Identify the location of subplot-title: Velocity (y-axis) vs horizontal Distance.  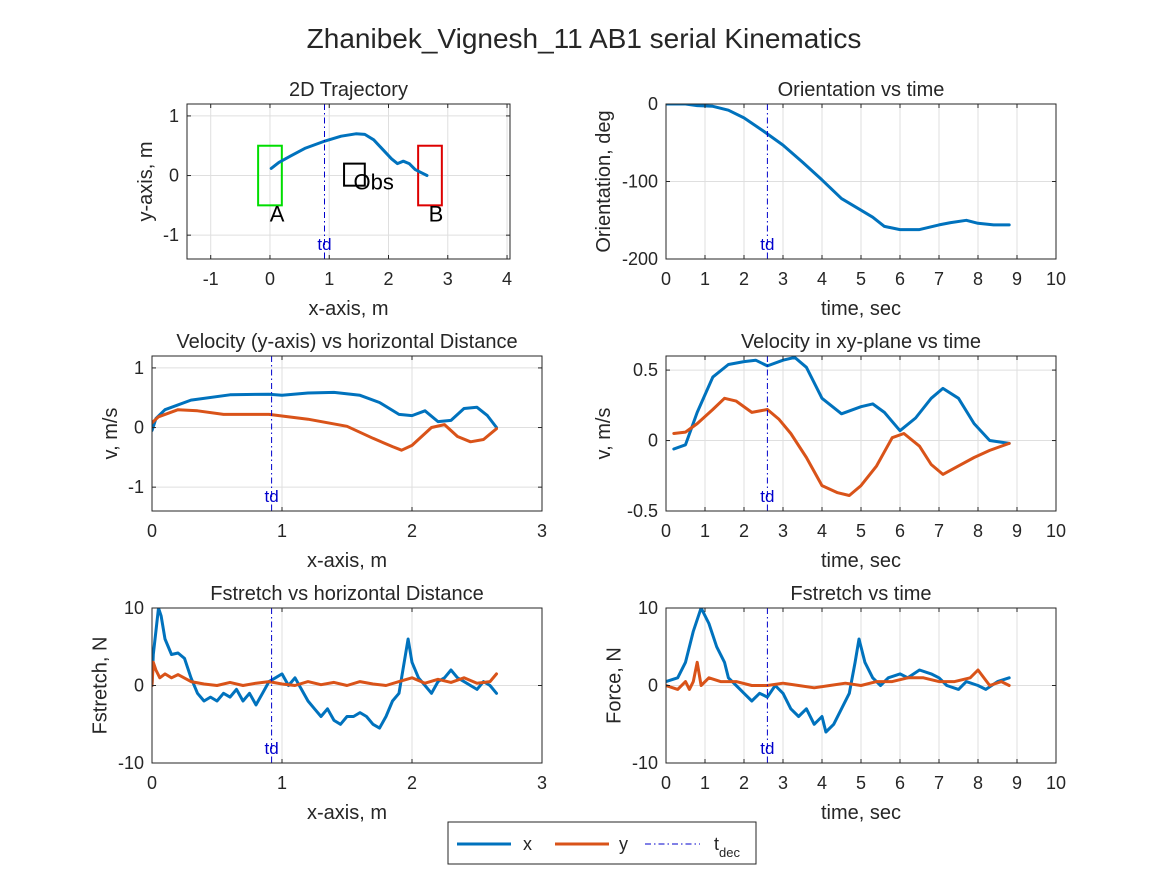
(346, 342).